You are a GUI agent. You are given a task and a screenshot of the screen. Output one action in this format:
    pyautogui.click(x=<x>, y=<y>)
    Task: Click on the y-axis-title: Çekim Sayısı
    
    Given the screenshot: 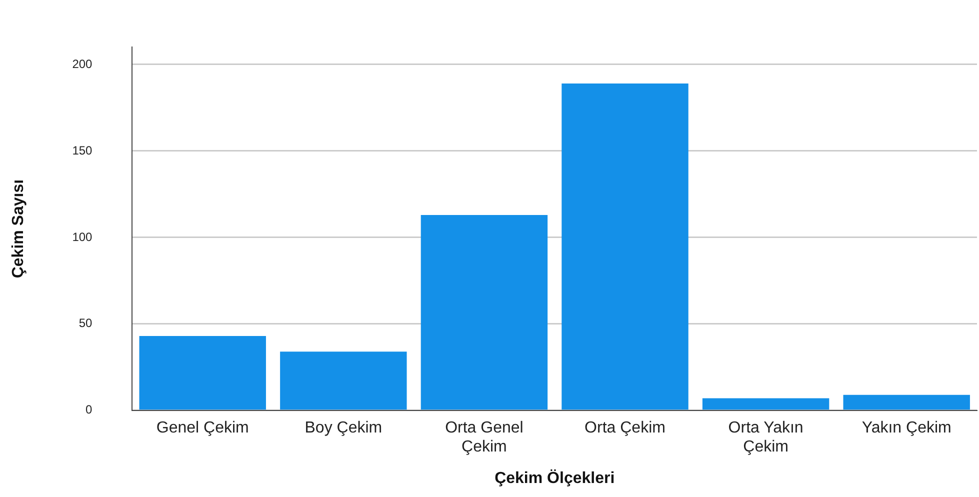 What is the action you would take?
    pyautogui.click(x=19, y=228)
    